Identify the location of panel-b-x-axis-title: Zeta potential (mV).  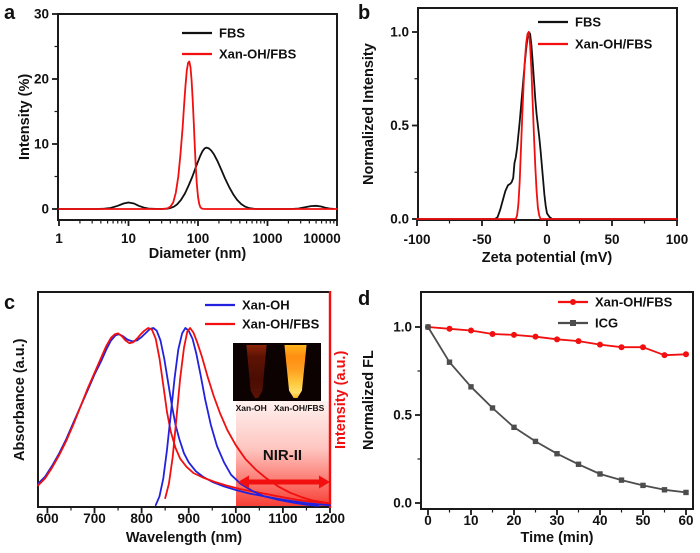
(547, 258).